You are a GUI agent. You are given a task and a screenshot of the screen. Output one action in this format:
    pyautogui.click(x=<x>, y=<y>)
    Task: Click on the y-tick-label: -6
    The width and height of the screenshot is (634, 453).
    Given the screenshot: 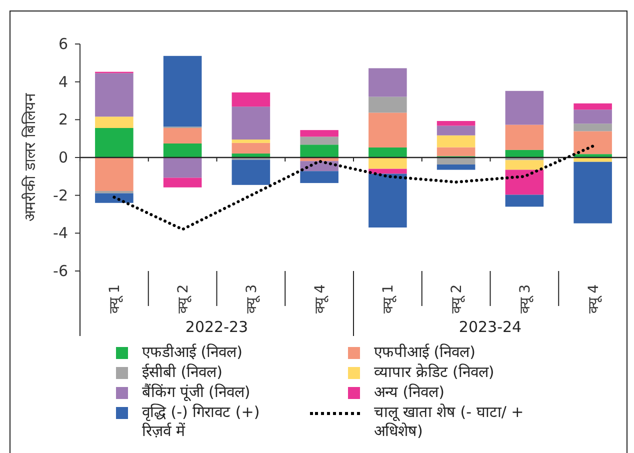 What is the action you would take?
    pyautogui.click(x=60, y=271)
    